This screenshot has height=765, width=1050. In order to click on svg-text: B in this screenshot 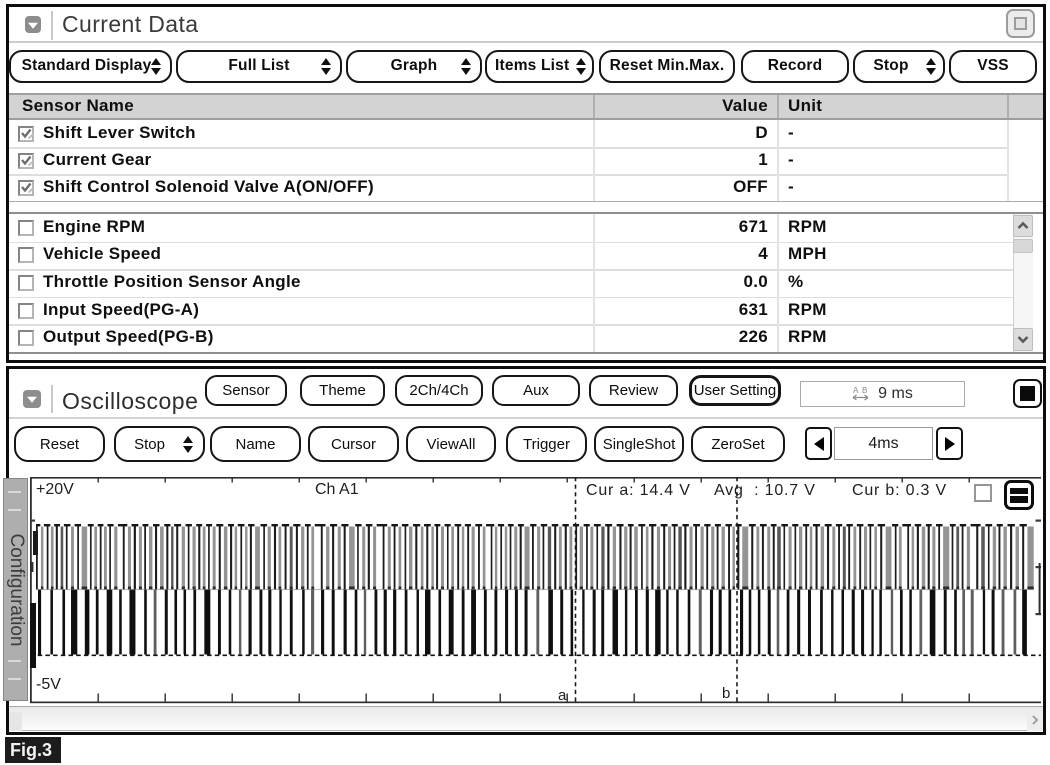, I will do `click(864, 390)`.